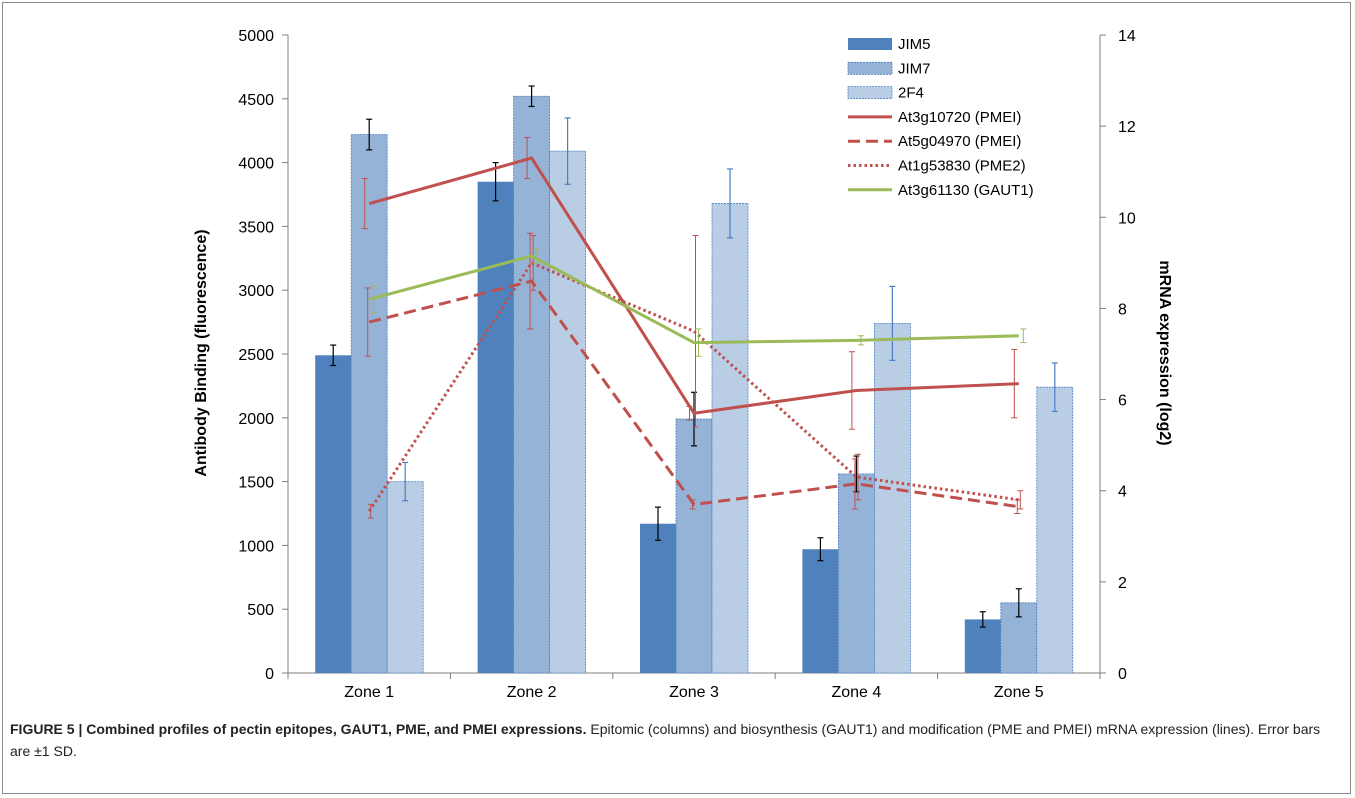  What do you see at coordinates (260, 610) in the screenshot?
I see `y-left-tick-label: 500` at bounding box center [260, 610].